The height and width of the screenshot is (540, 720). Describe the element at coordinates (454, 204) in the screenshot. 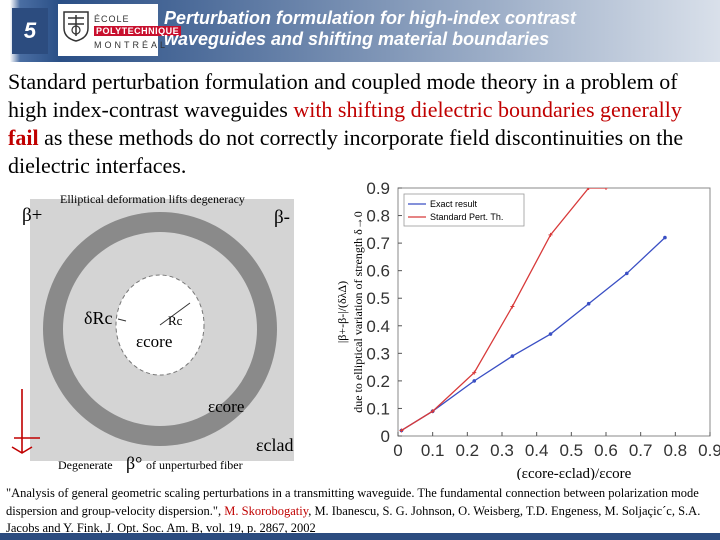

I see `legend-label: Exact result` at that location.